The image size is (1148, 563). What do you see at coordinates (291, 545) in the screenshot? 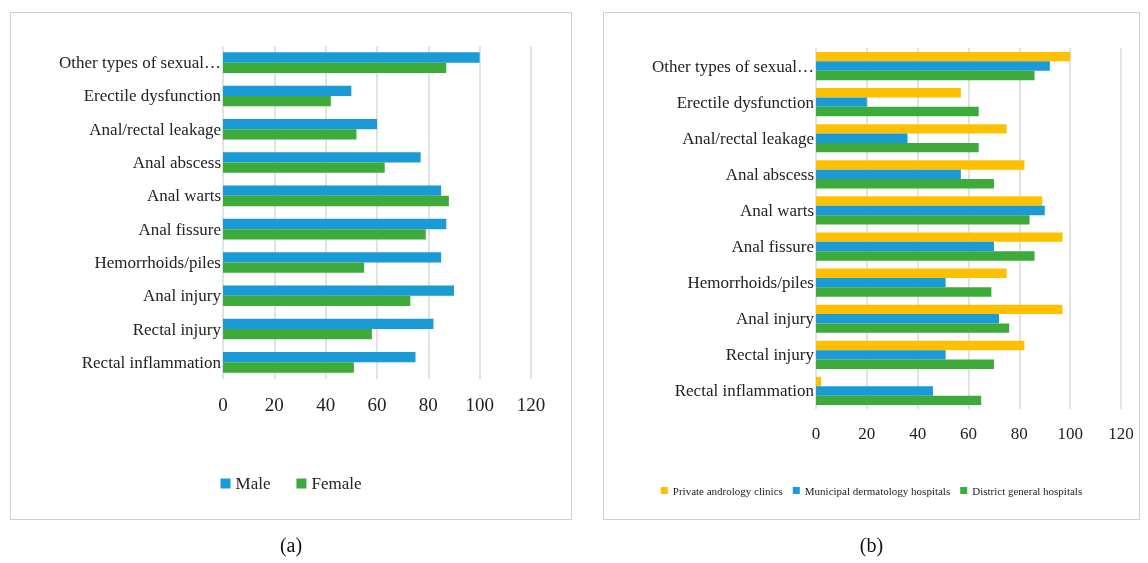
I see `text: (a)` at bounding box center [291, 545].